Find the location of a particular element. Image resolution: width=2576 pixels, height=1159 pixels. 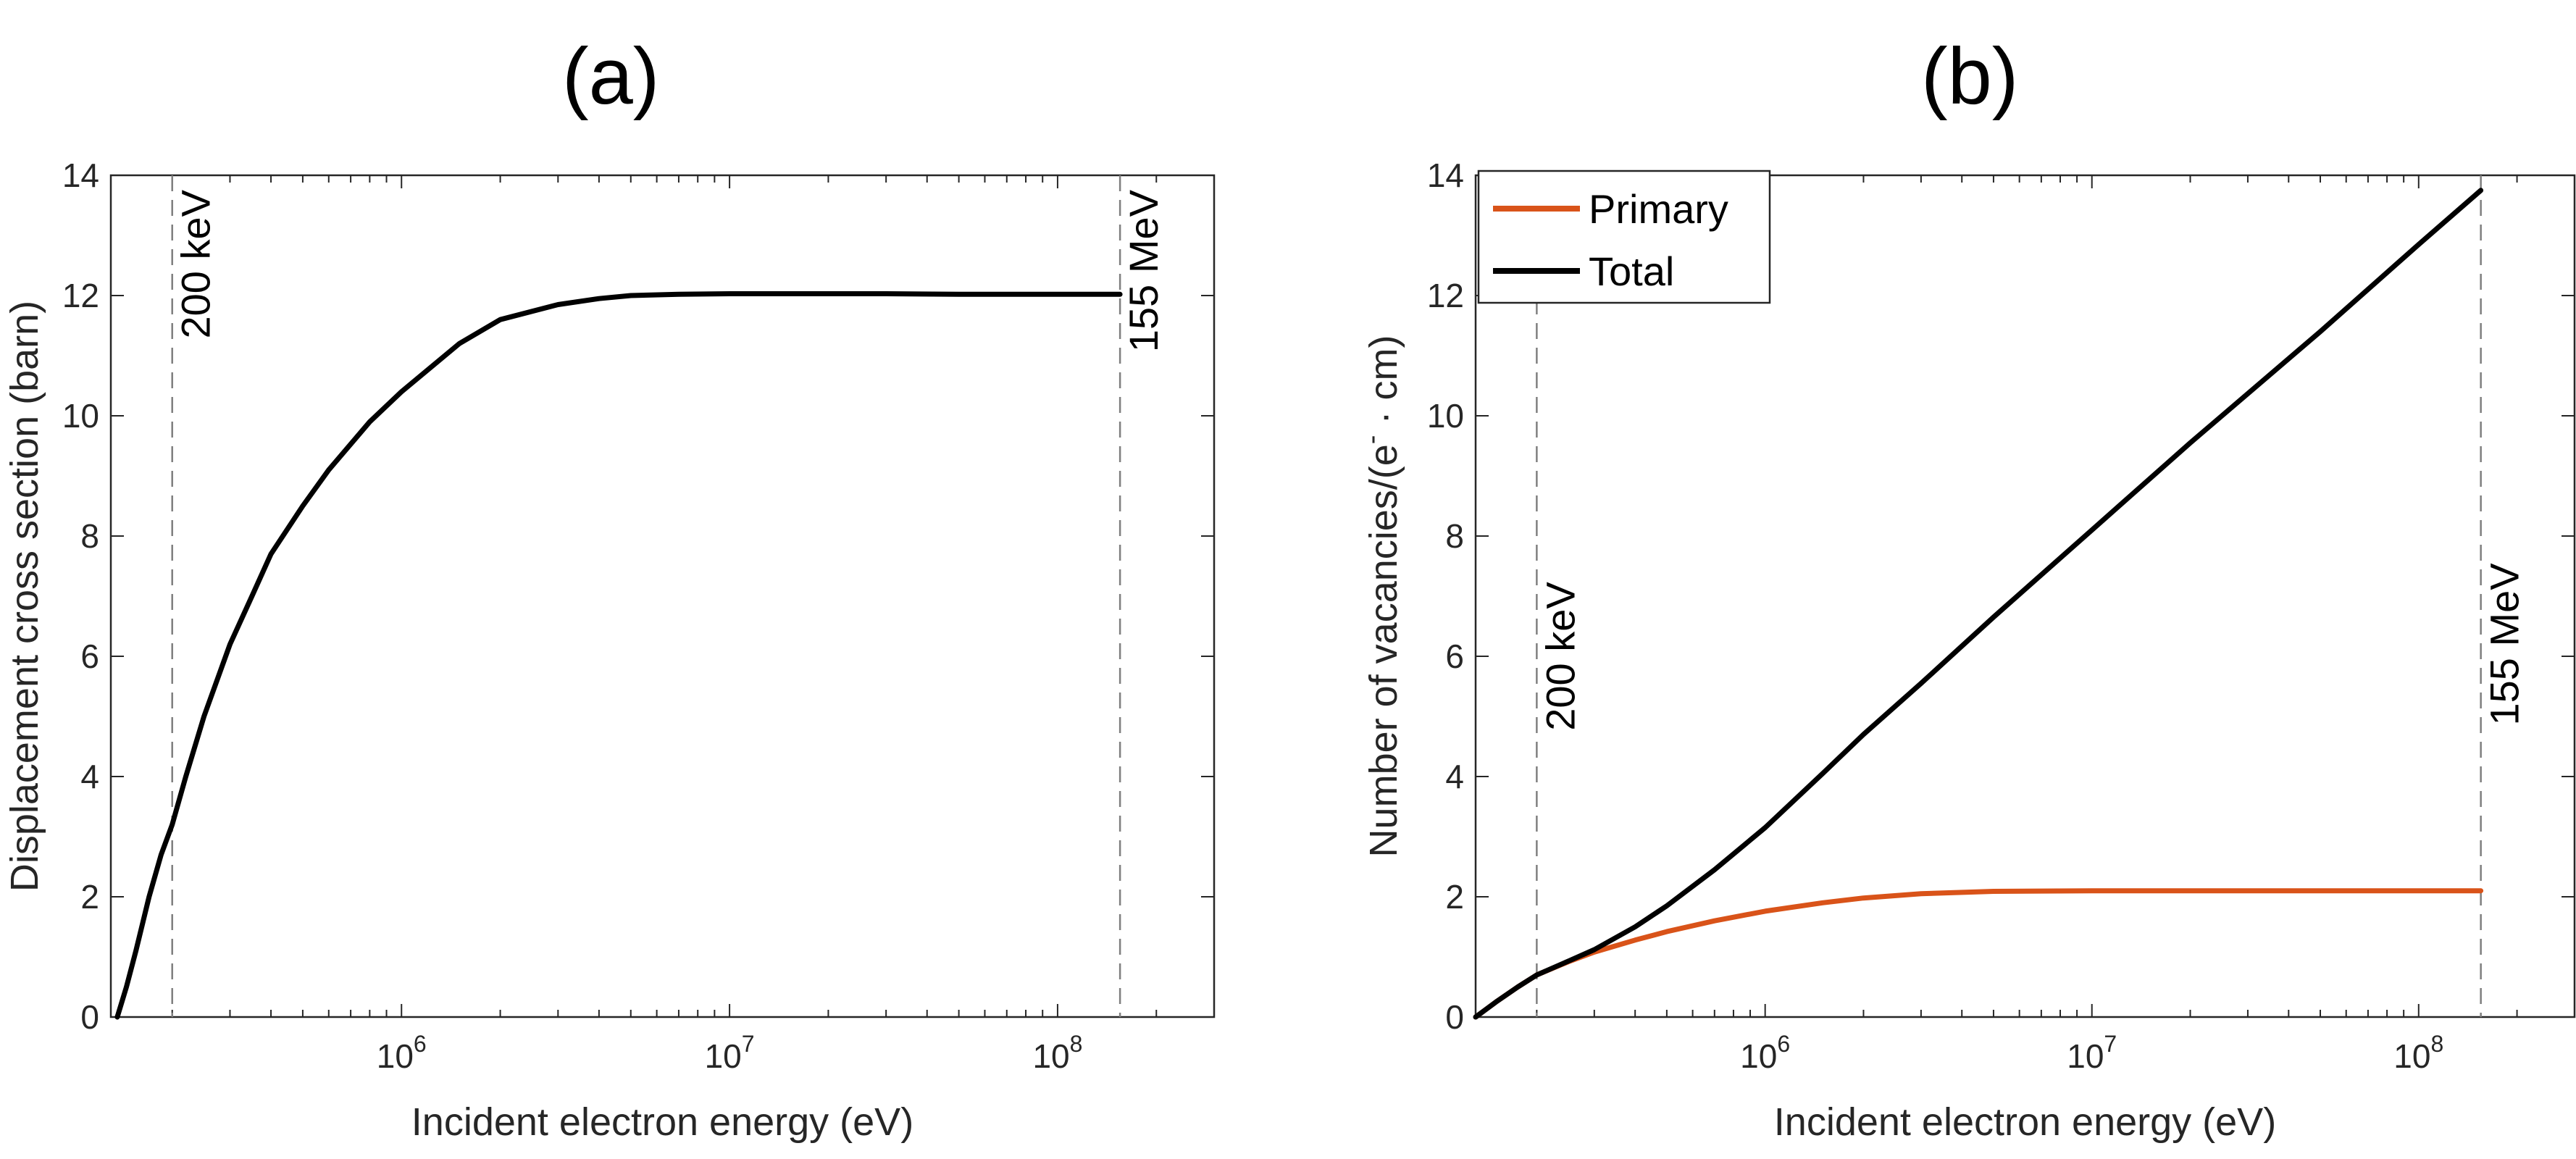

panel-a-reference-label: 155 MeV is located at coordinates (1143, 270).